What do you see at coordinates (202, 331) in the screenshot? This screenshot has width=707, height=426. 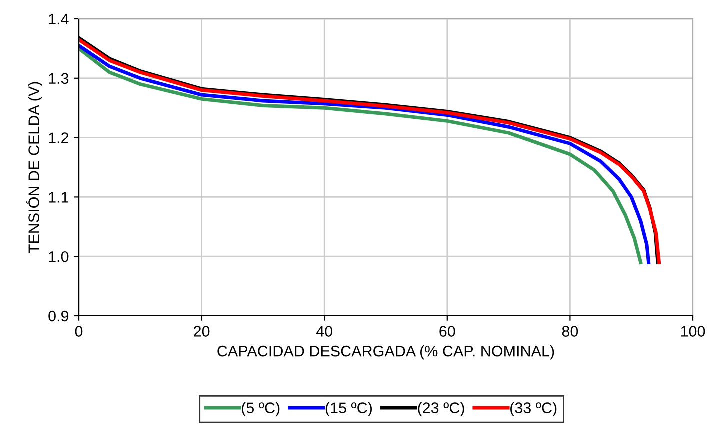 I see `x-tick-label: 20` at bounding box center [202, 331].